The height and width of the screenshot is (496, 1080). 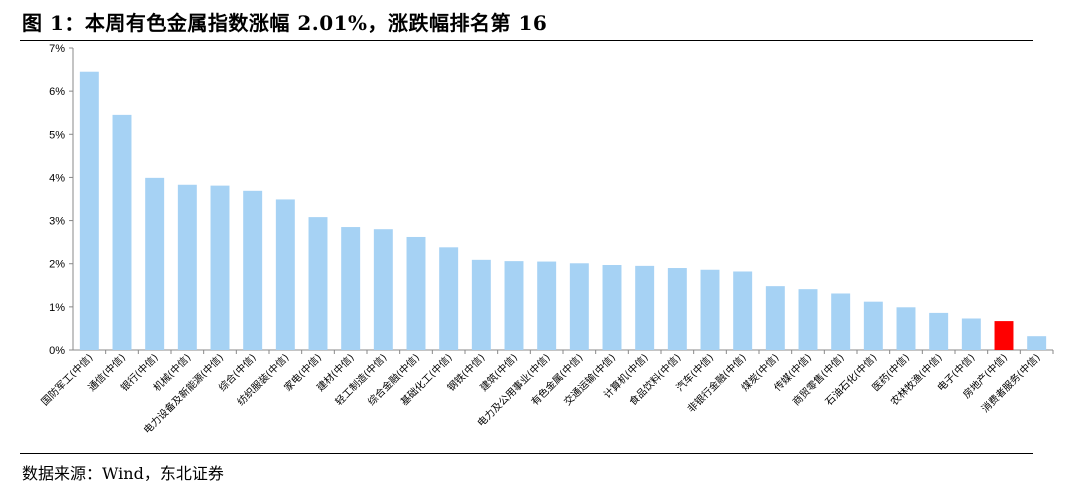 I want to click on footer-rule, so click(x=526, y=453).